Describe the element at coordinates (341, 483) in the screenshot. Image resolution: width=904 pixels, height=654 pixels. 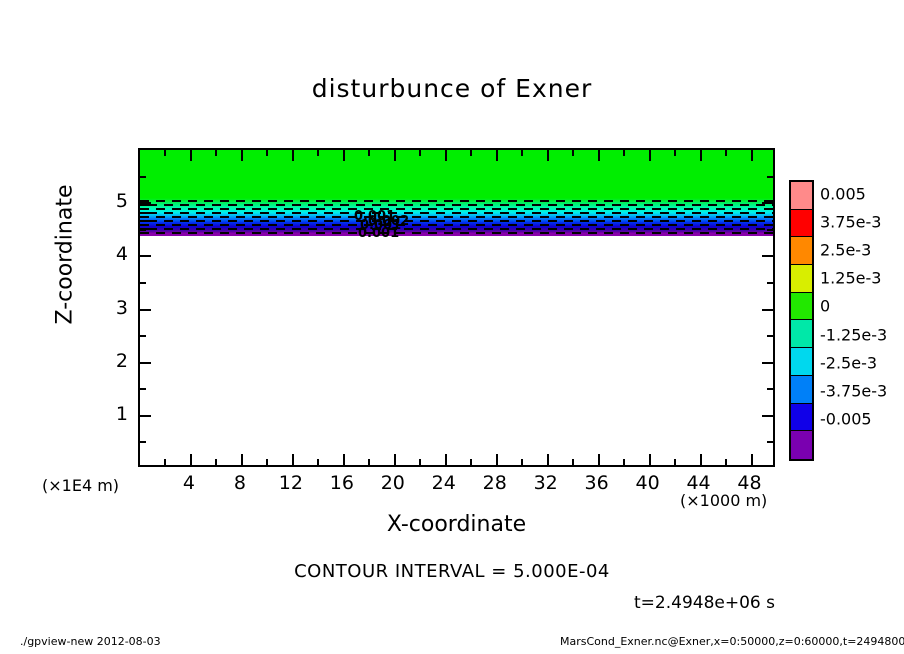
I see `x-tick-label: 16` at that location.